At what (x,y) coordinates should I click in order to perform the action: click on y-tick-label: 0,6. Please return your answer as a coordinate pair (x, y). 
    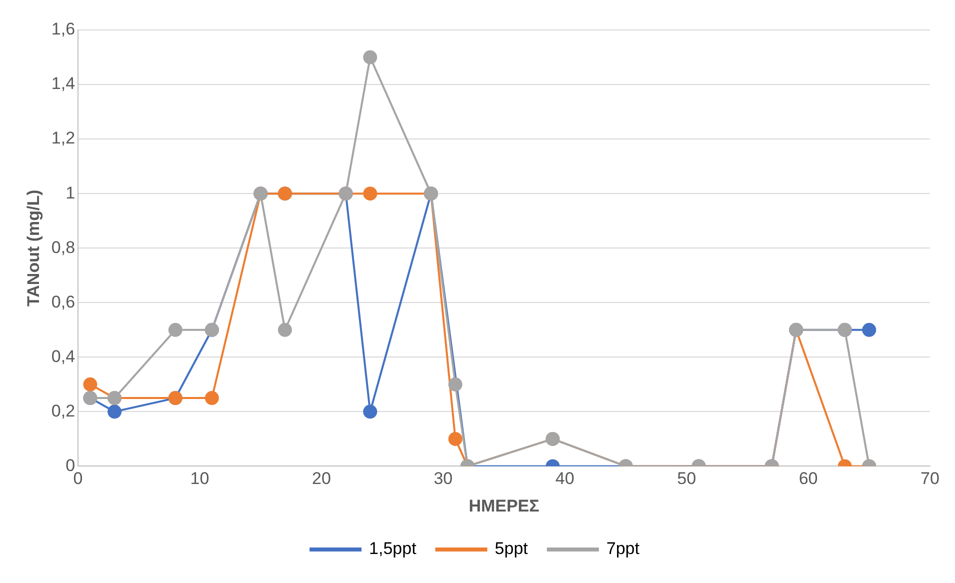
    Looking at the image, I should click on (63, 302).